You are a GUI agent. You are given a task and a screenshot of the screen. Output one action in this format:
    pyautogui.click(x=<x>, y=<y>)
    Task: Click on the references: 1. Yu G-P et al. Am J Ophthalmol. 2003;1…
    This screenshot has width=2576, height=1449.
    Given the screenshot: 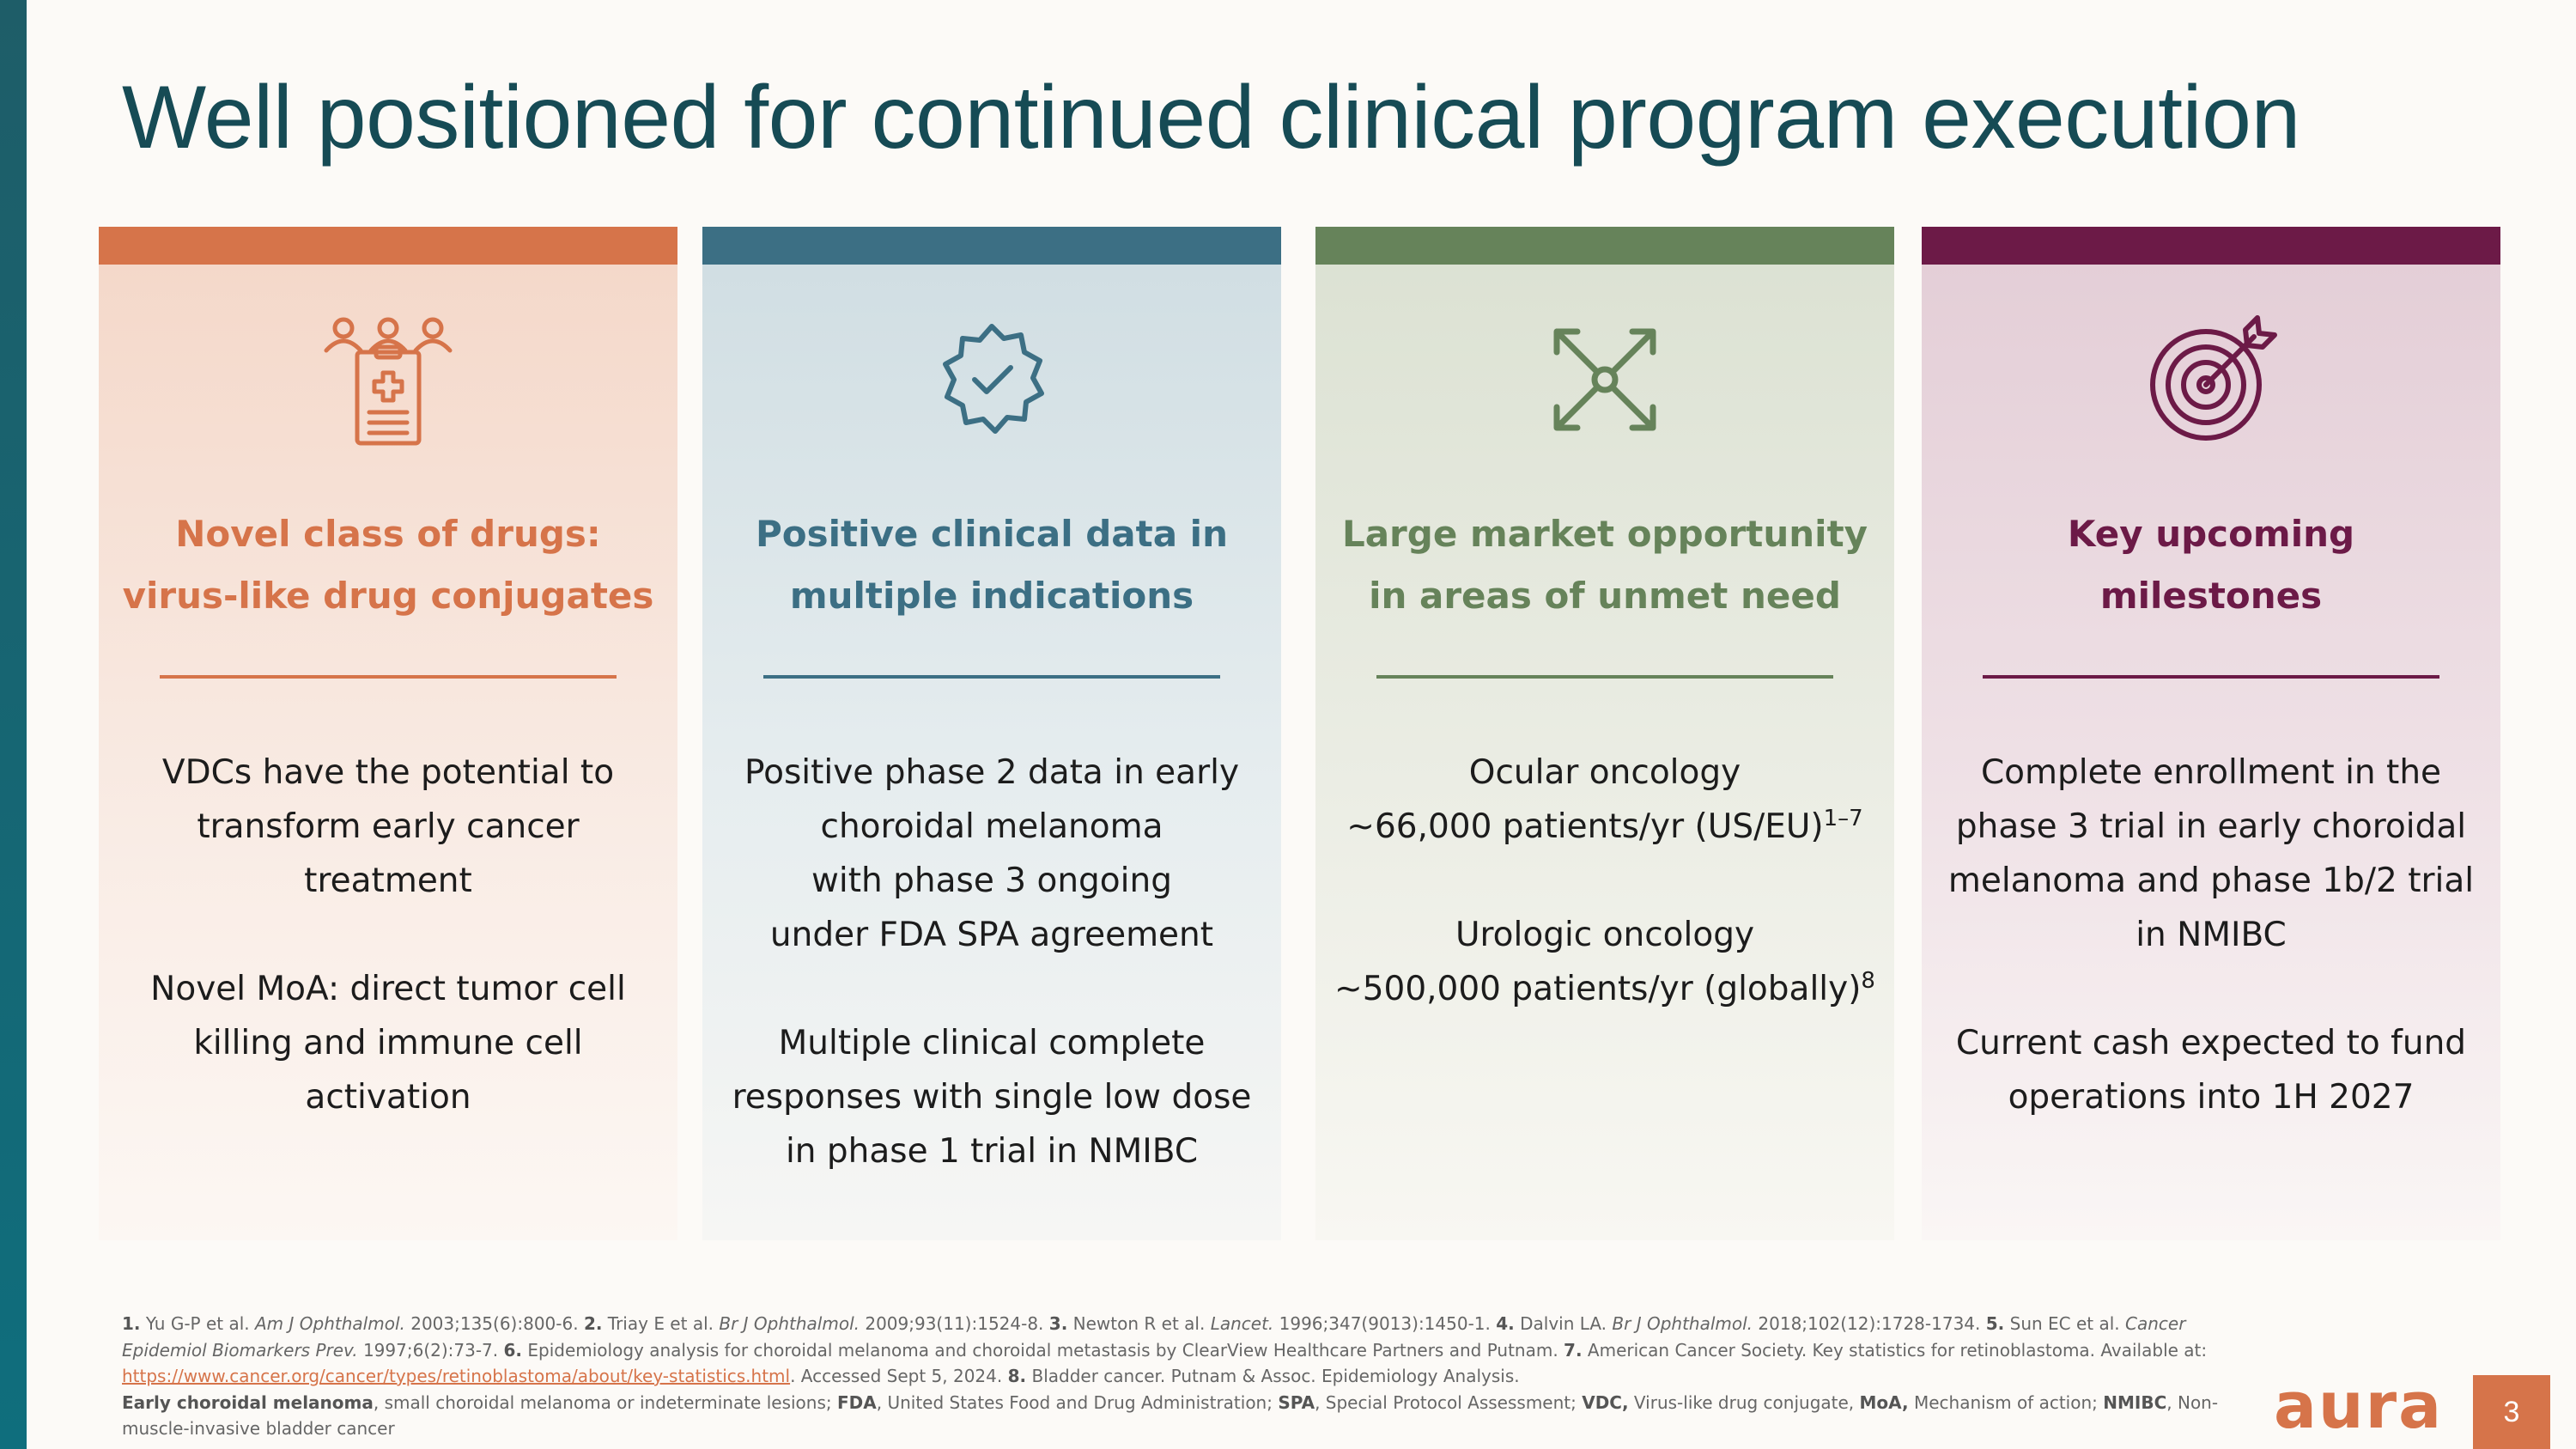 What is the action you would take?
    pyautogui.click(x=1165, y=1349)
    